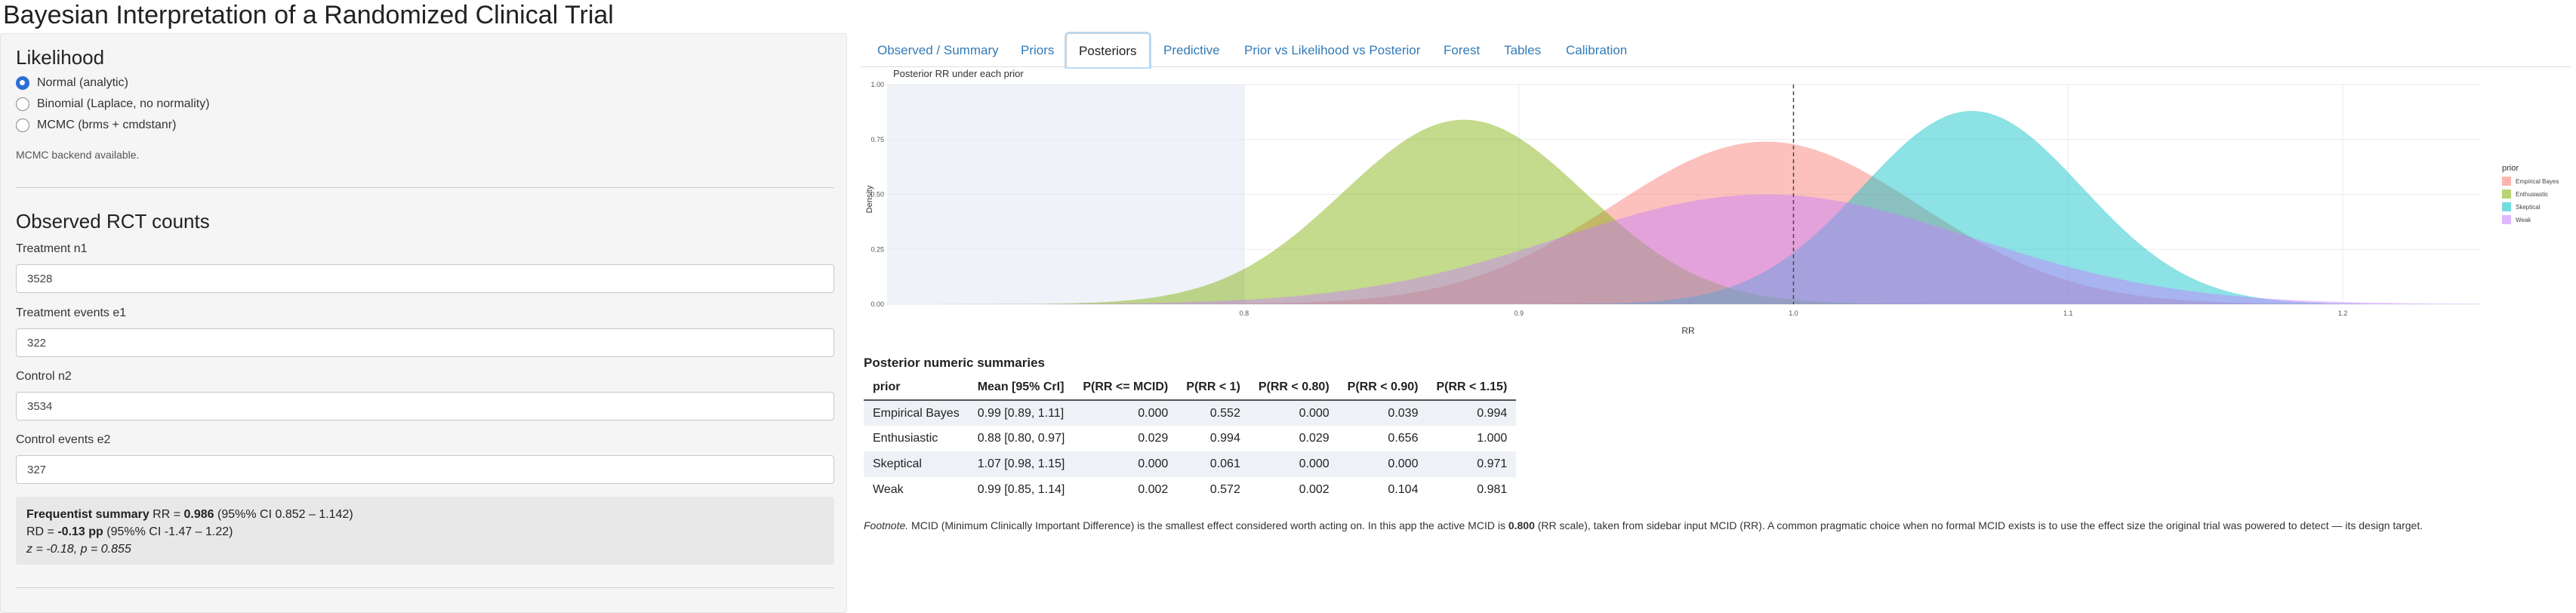 This screenshot has height=613, width=2576. Describe the element at coordinates (71, 312) in the screenshot. I see `treatment-events-label: Treatment events e1` at that location.